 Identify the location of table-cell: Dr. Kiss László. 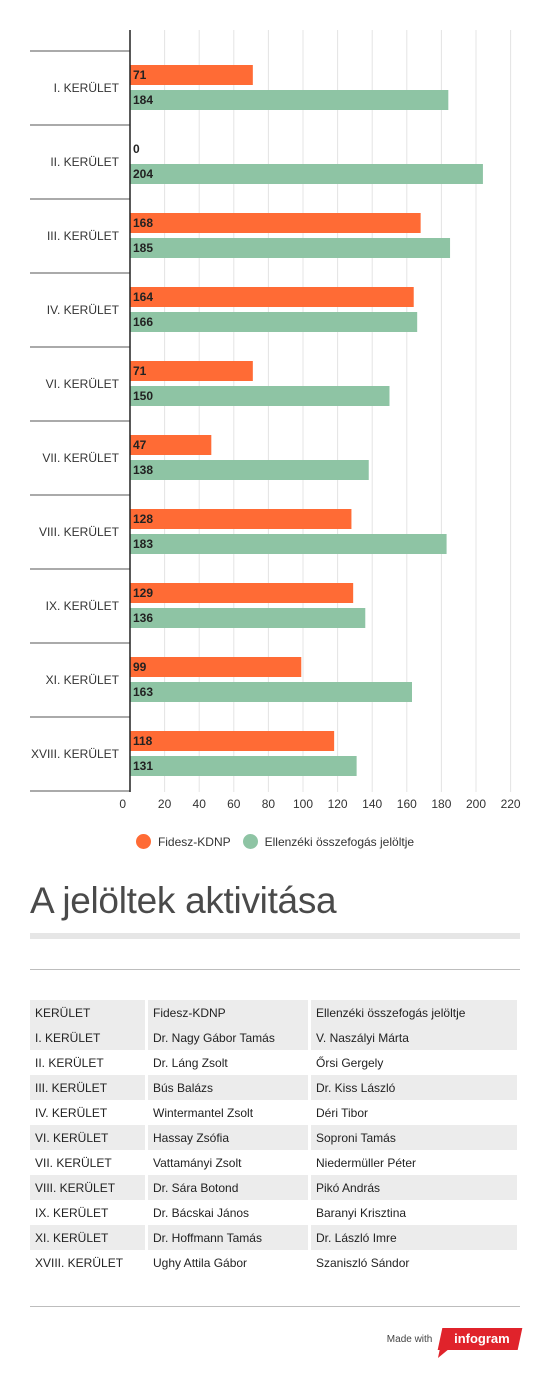
(415, 1087).